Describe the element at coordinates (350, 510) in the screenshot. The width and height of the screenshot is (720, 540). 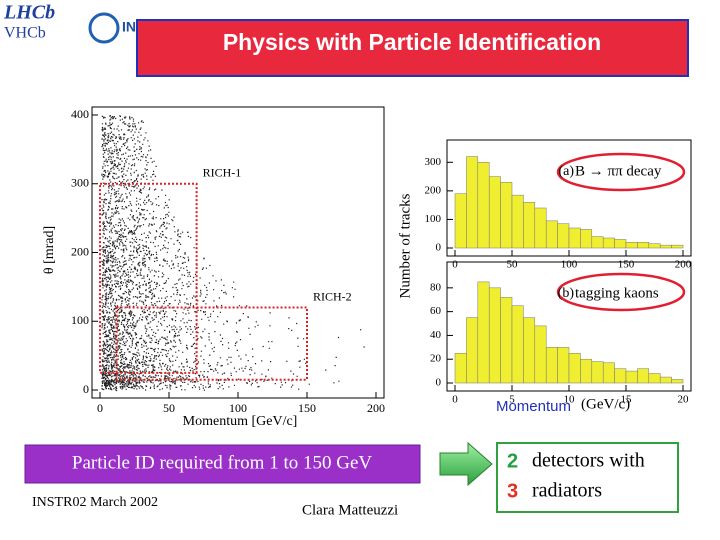
I see `footer-center: Clara Matteuzzi` at that location.